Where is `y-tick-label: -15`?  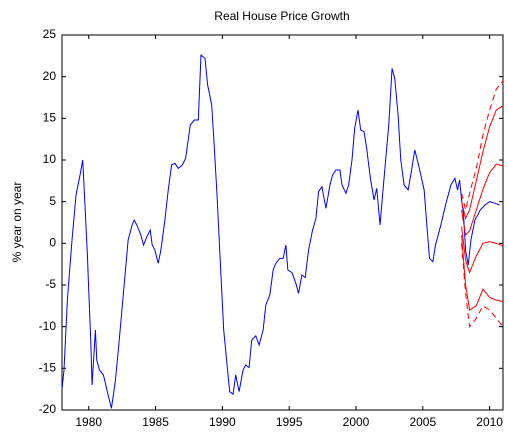
y-tick-label: -15 is located at coordinates (48, 368).